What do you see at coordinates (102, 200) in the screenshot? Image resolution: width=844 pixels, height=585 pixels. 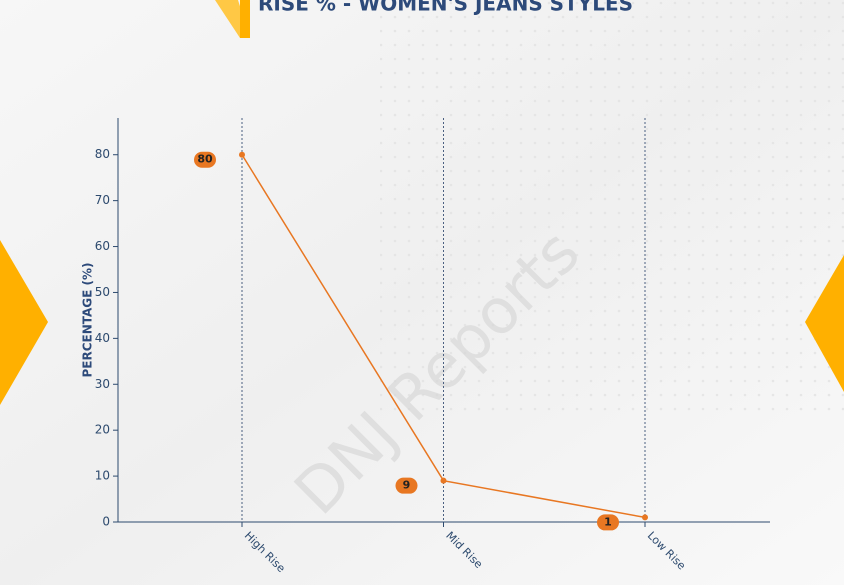 I see `y-tick-label: 70` at bounding box center [102, 200].